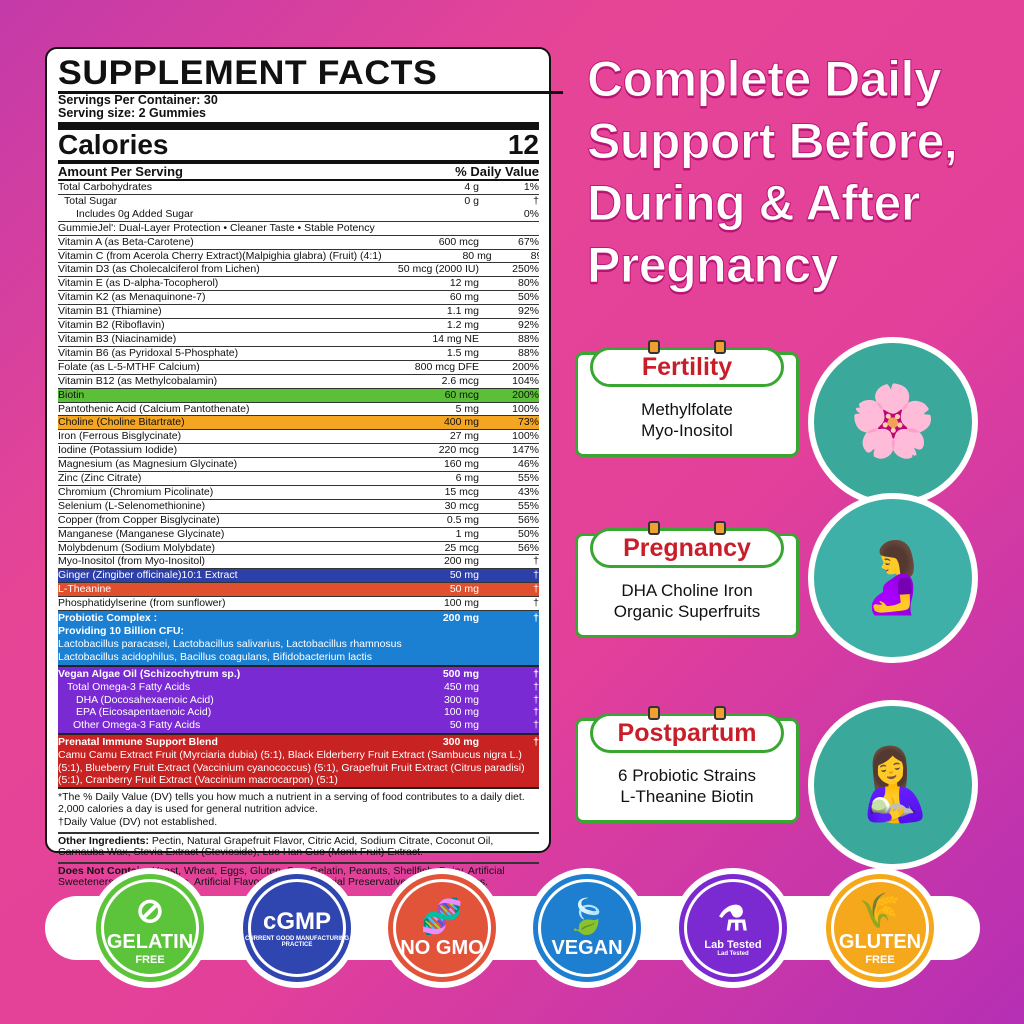  What do you see at coordinates (464, 283) in the screenshot?
I see `nutrient-amount: 12 mg` at bounding box center [464, 283].